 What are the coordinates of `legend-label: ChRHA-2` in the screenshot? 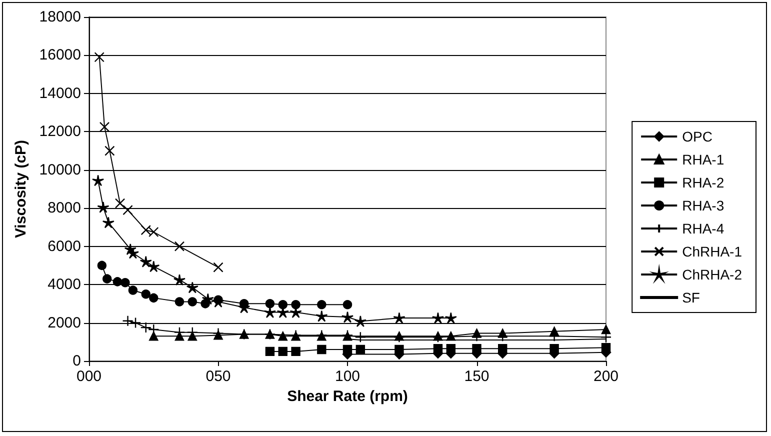 It's located at (712, 274).